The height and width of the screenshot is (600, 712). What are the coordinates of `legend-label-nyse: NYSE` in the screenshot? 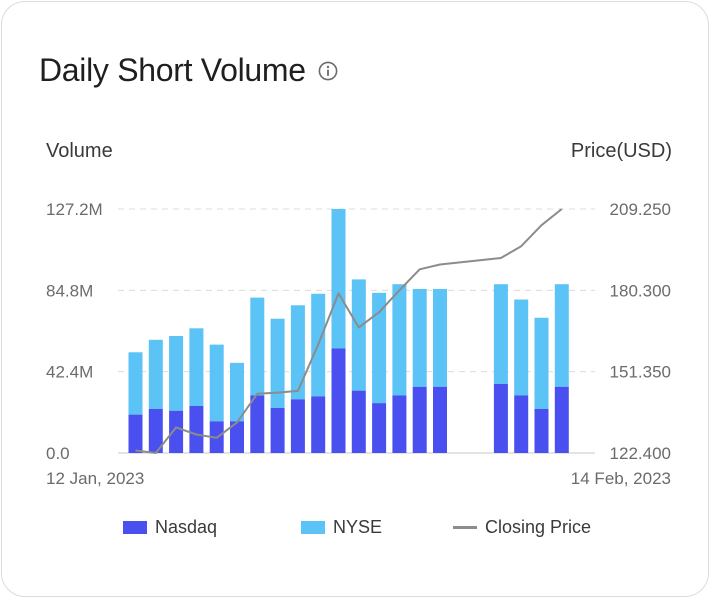 It's located at (358, 527).